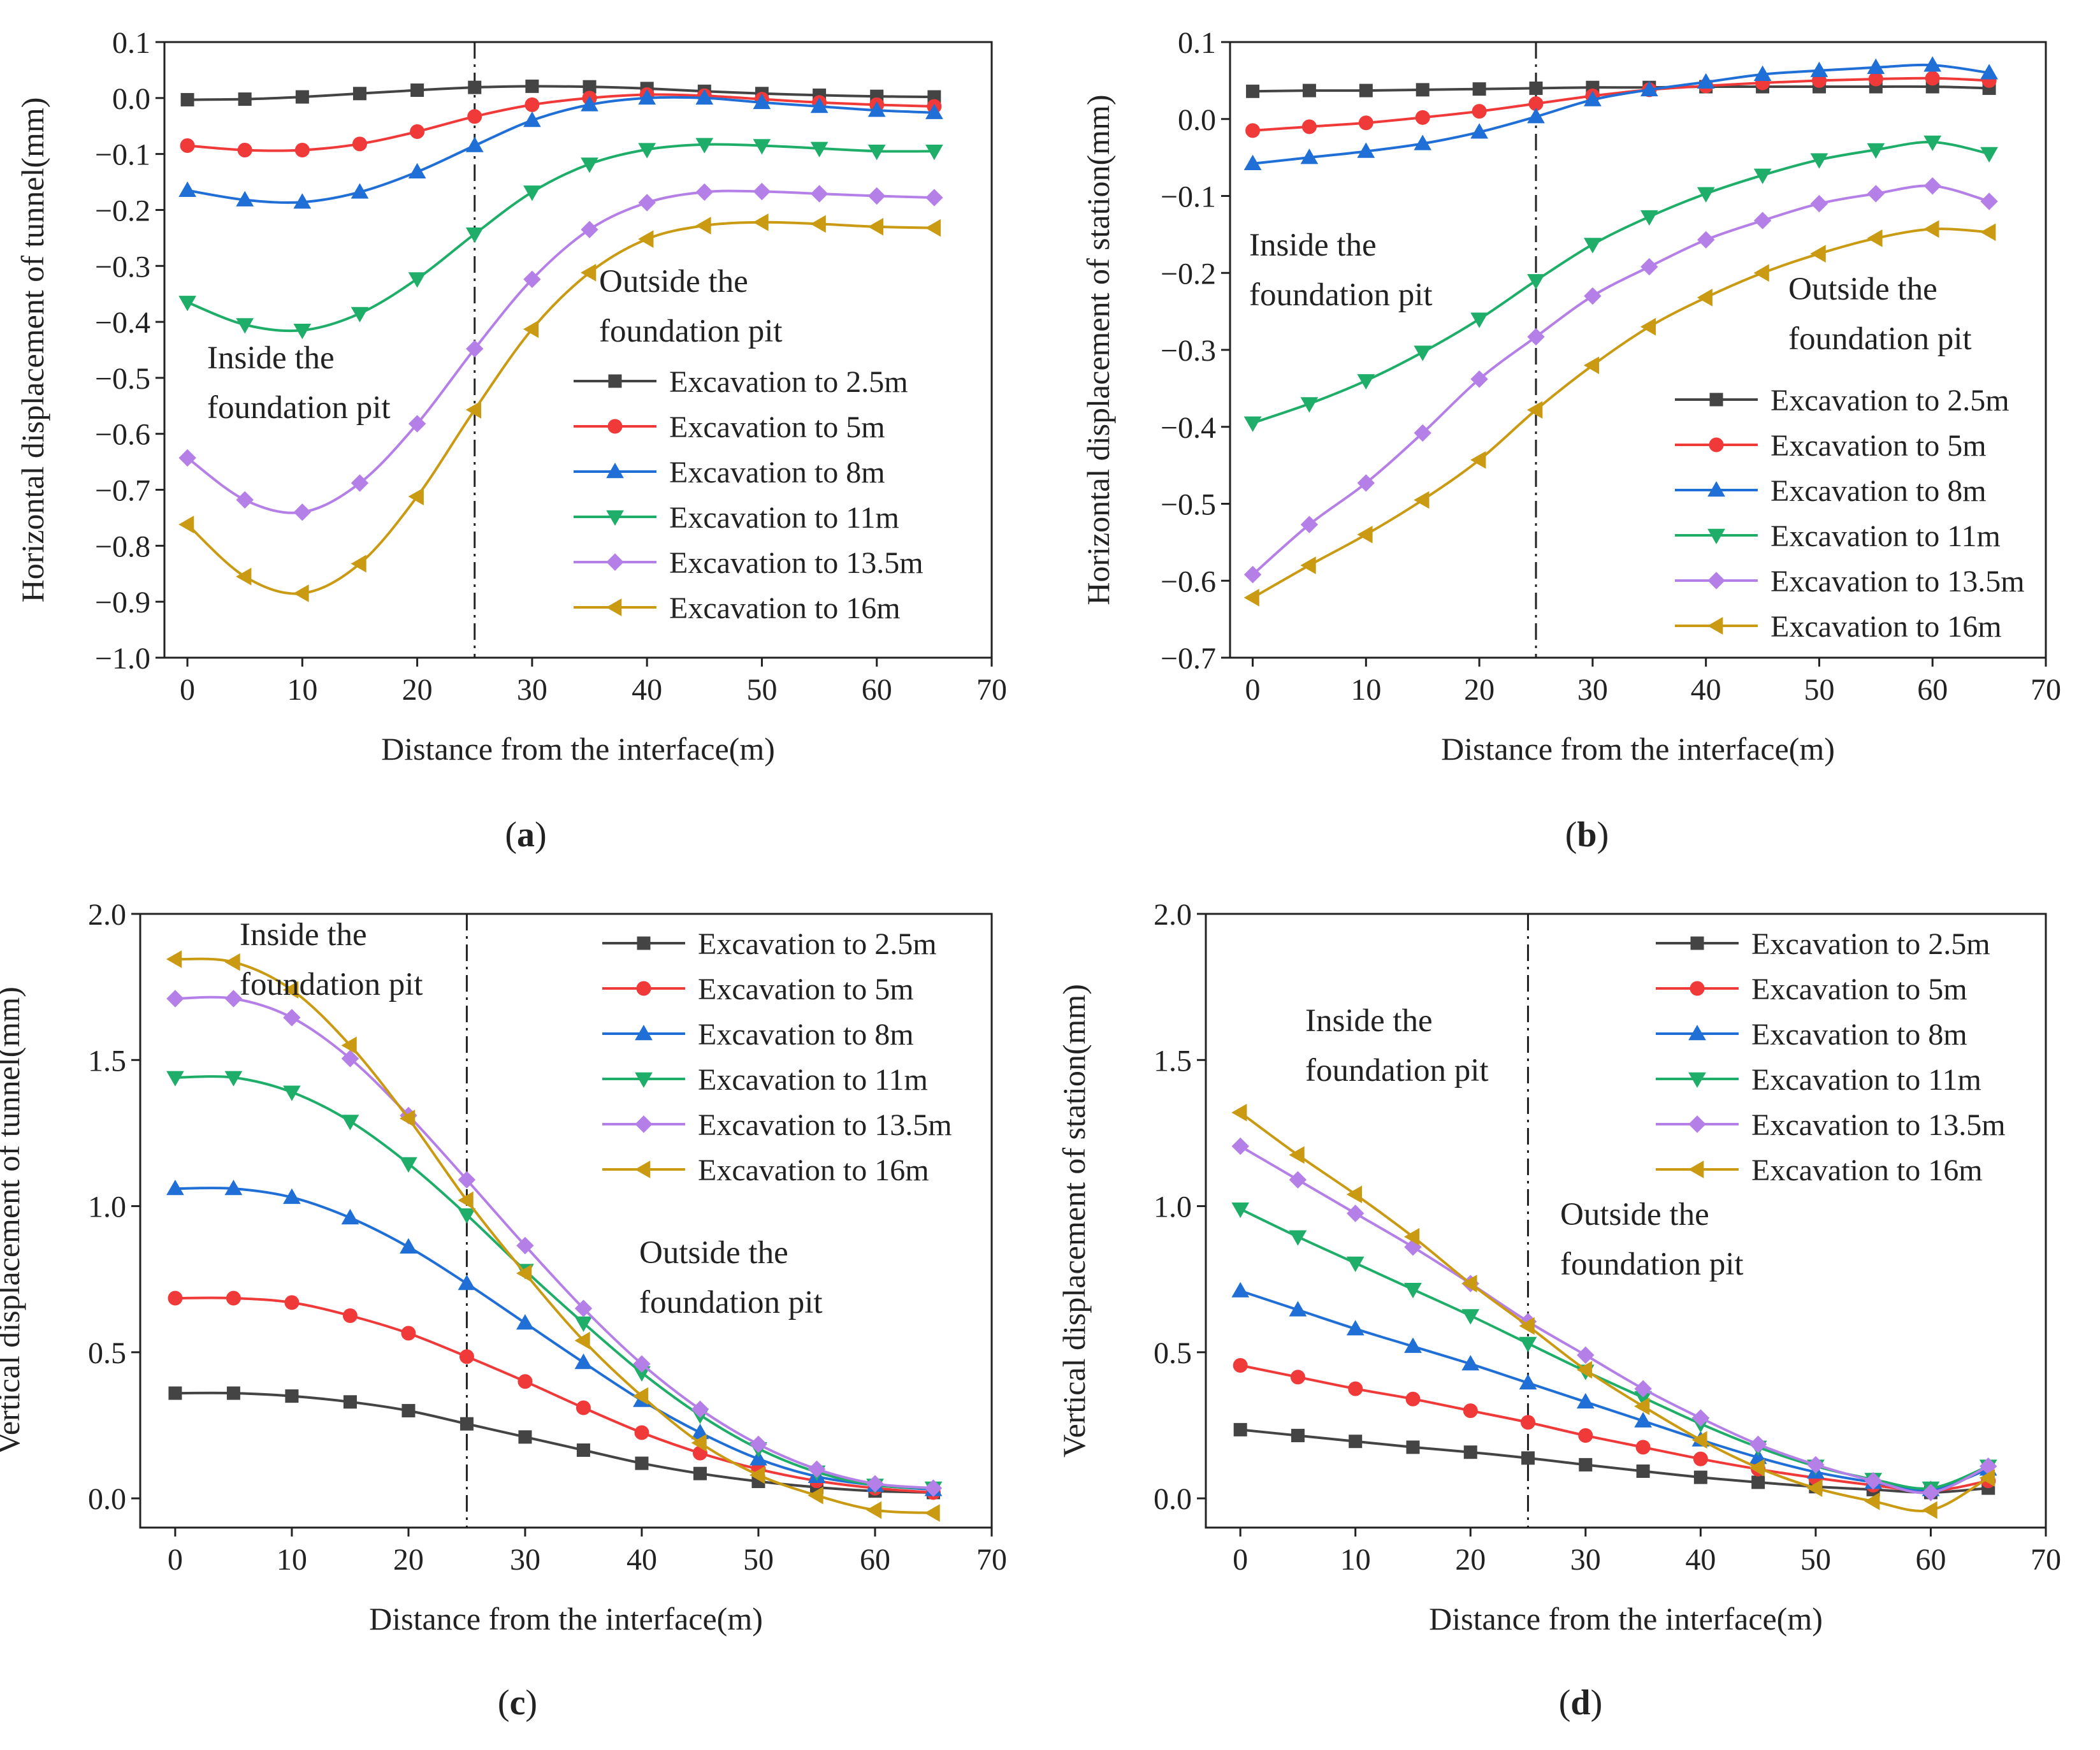 The height and width of the screenshot is (1750, 2100). I want to click on y-tick-label: 0.5, so click(1173, 1353).